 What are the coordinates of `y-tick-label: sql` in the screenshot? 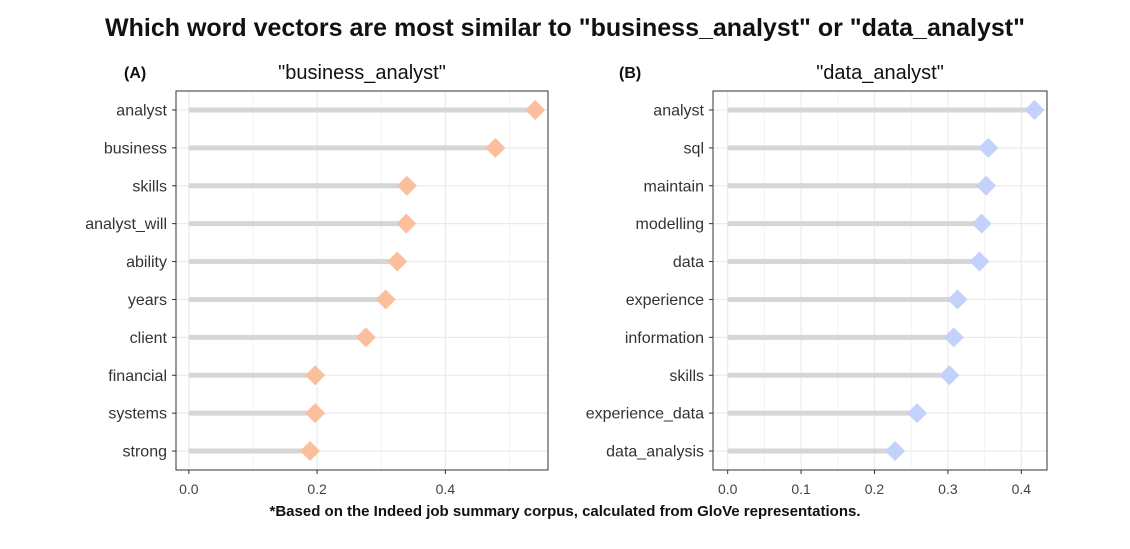 It's located at (694, 148).